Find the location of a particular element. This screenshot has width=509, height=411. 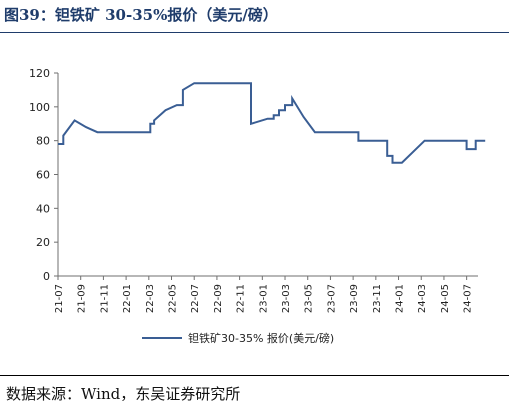

x-tick-label: 21-11 is located at coordinates (104, 298).